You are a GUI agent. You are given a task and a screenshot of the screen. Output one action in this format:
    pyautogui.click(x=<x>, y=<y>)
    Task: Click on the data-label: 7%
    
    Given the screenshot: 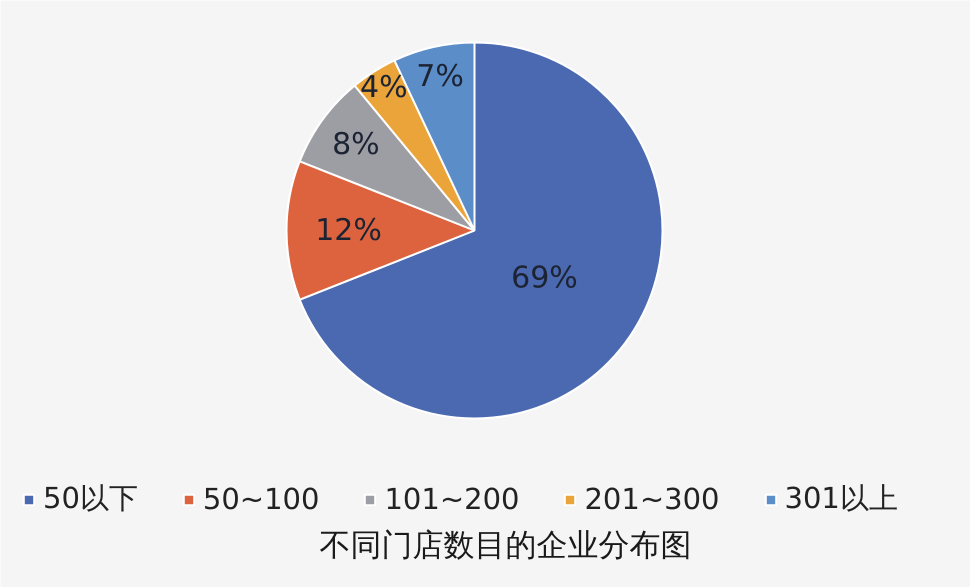 What is the action you would take?
    pyautogui.click(x=440, y=76)
    